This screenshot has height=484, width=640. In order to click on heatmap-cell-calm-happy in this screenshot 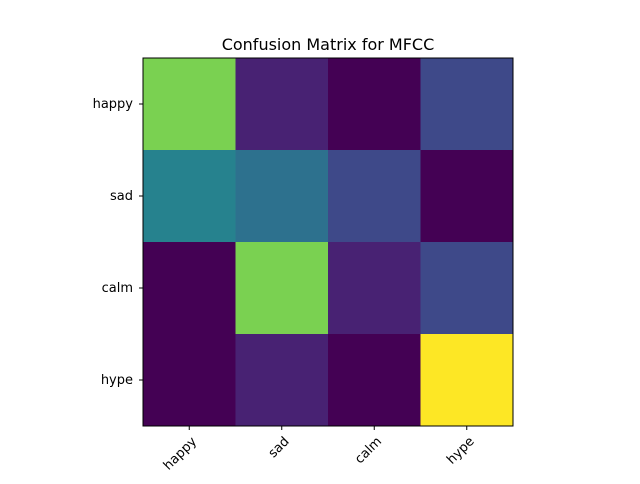, I will do `click(189, 288)`.